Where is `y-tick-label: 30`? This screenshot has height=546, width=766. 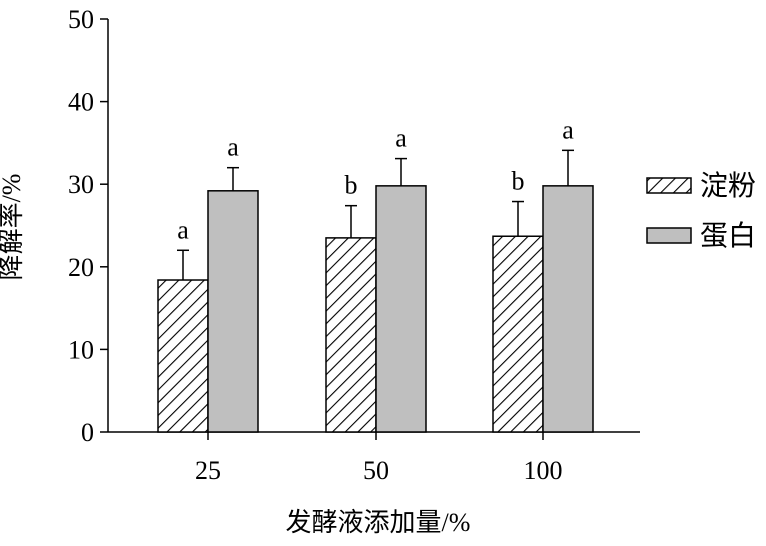
y-tick-label: 30 is located at coordinates (81, 184).